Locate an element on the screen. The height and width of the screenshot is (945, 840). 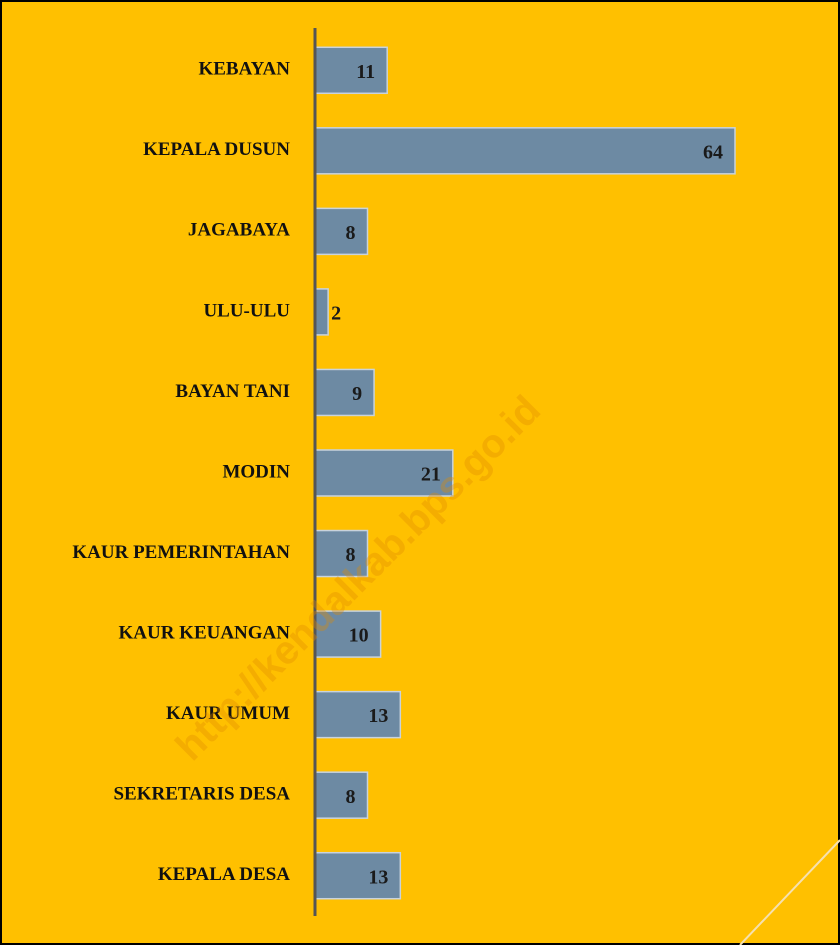
decoration-line is located at coordinates (789, 892).